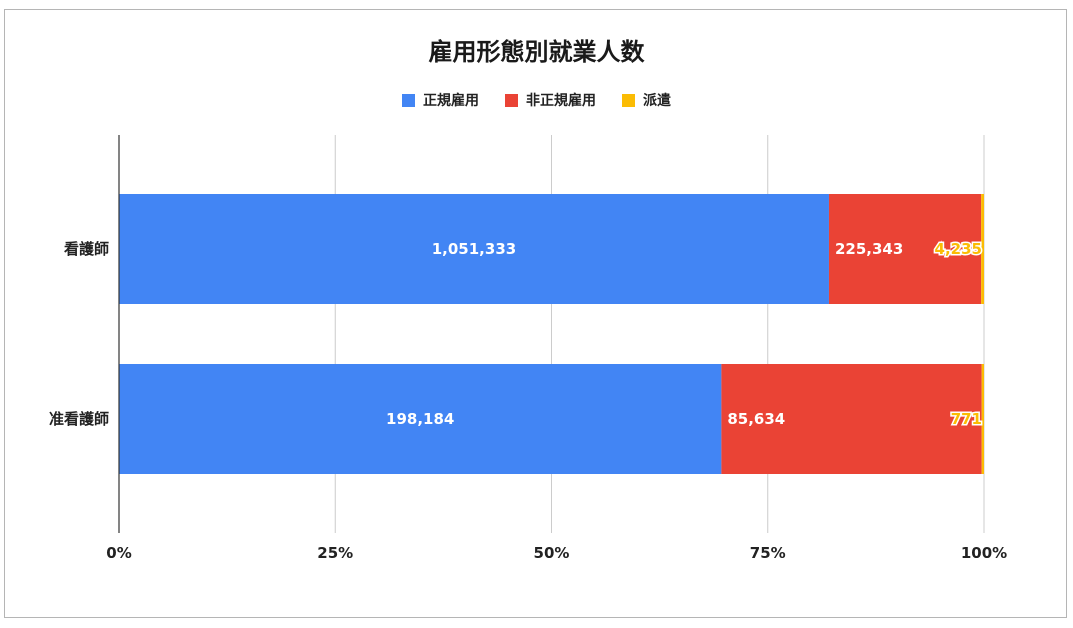 This screenshot has width=1073, height=628. Describe the element at coordinates (869, 249) in the screenshot. I see `data-label-0-1: 225,343` at that location.